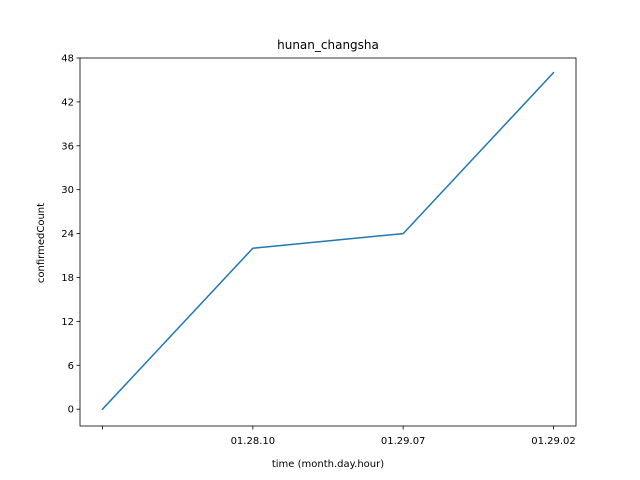  I want to click on y-tick-label: 18, so click(67, 278).